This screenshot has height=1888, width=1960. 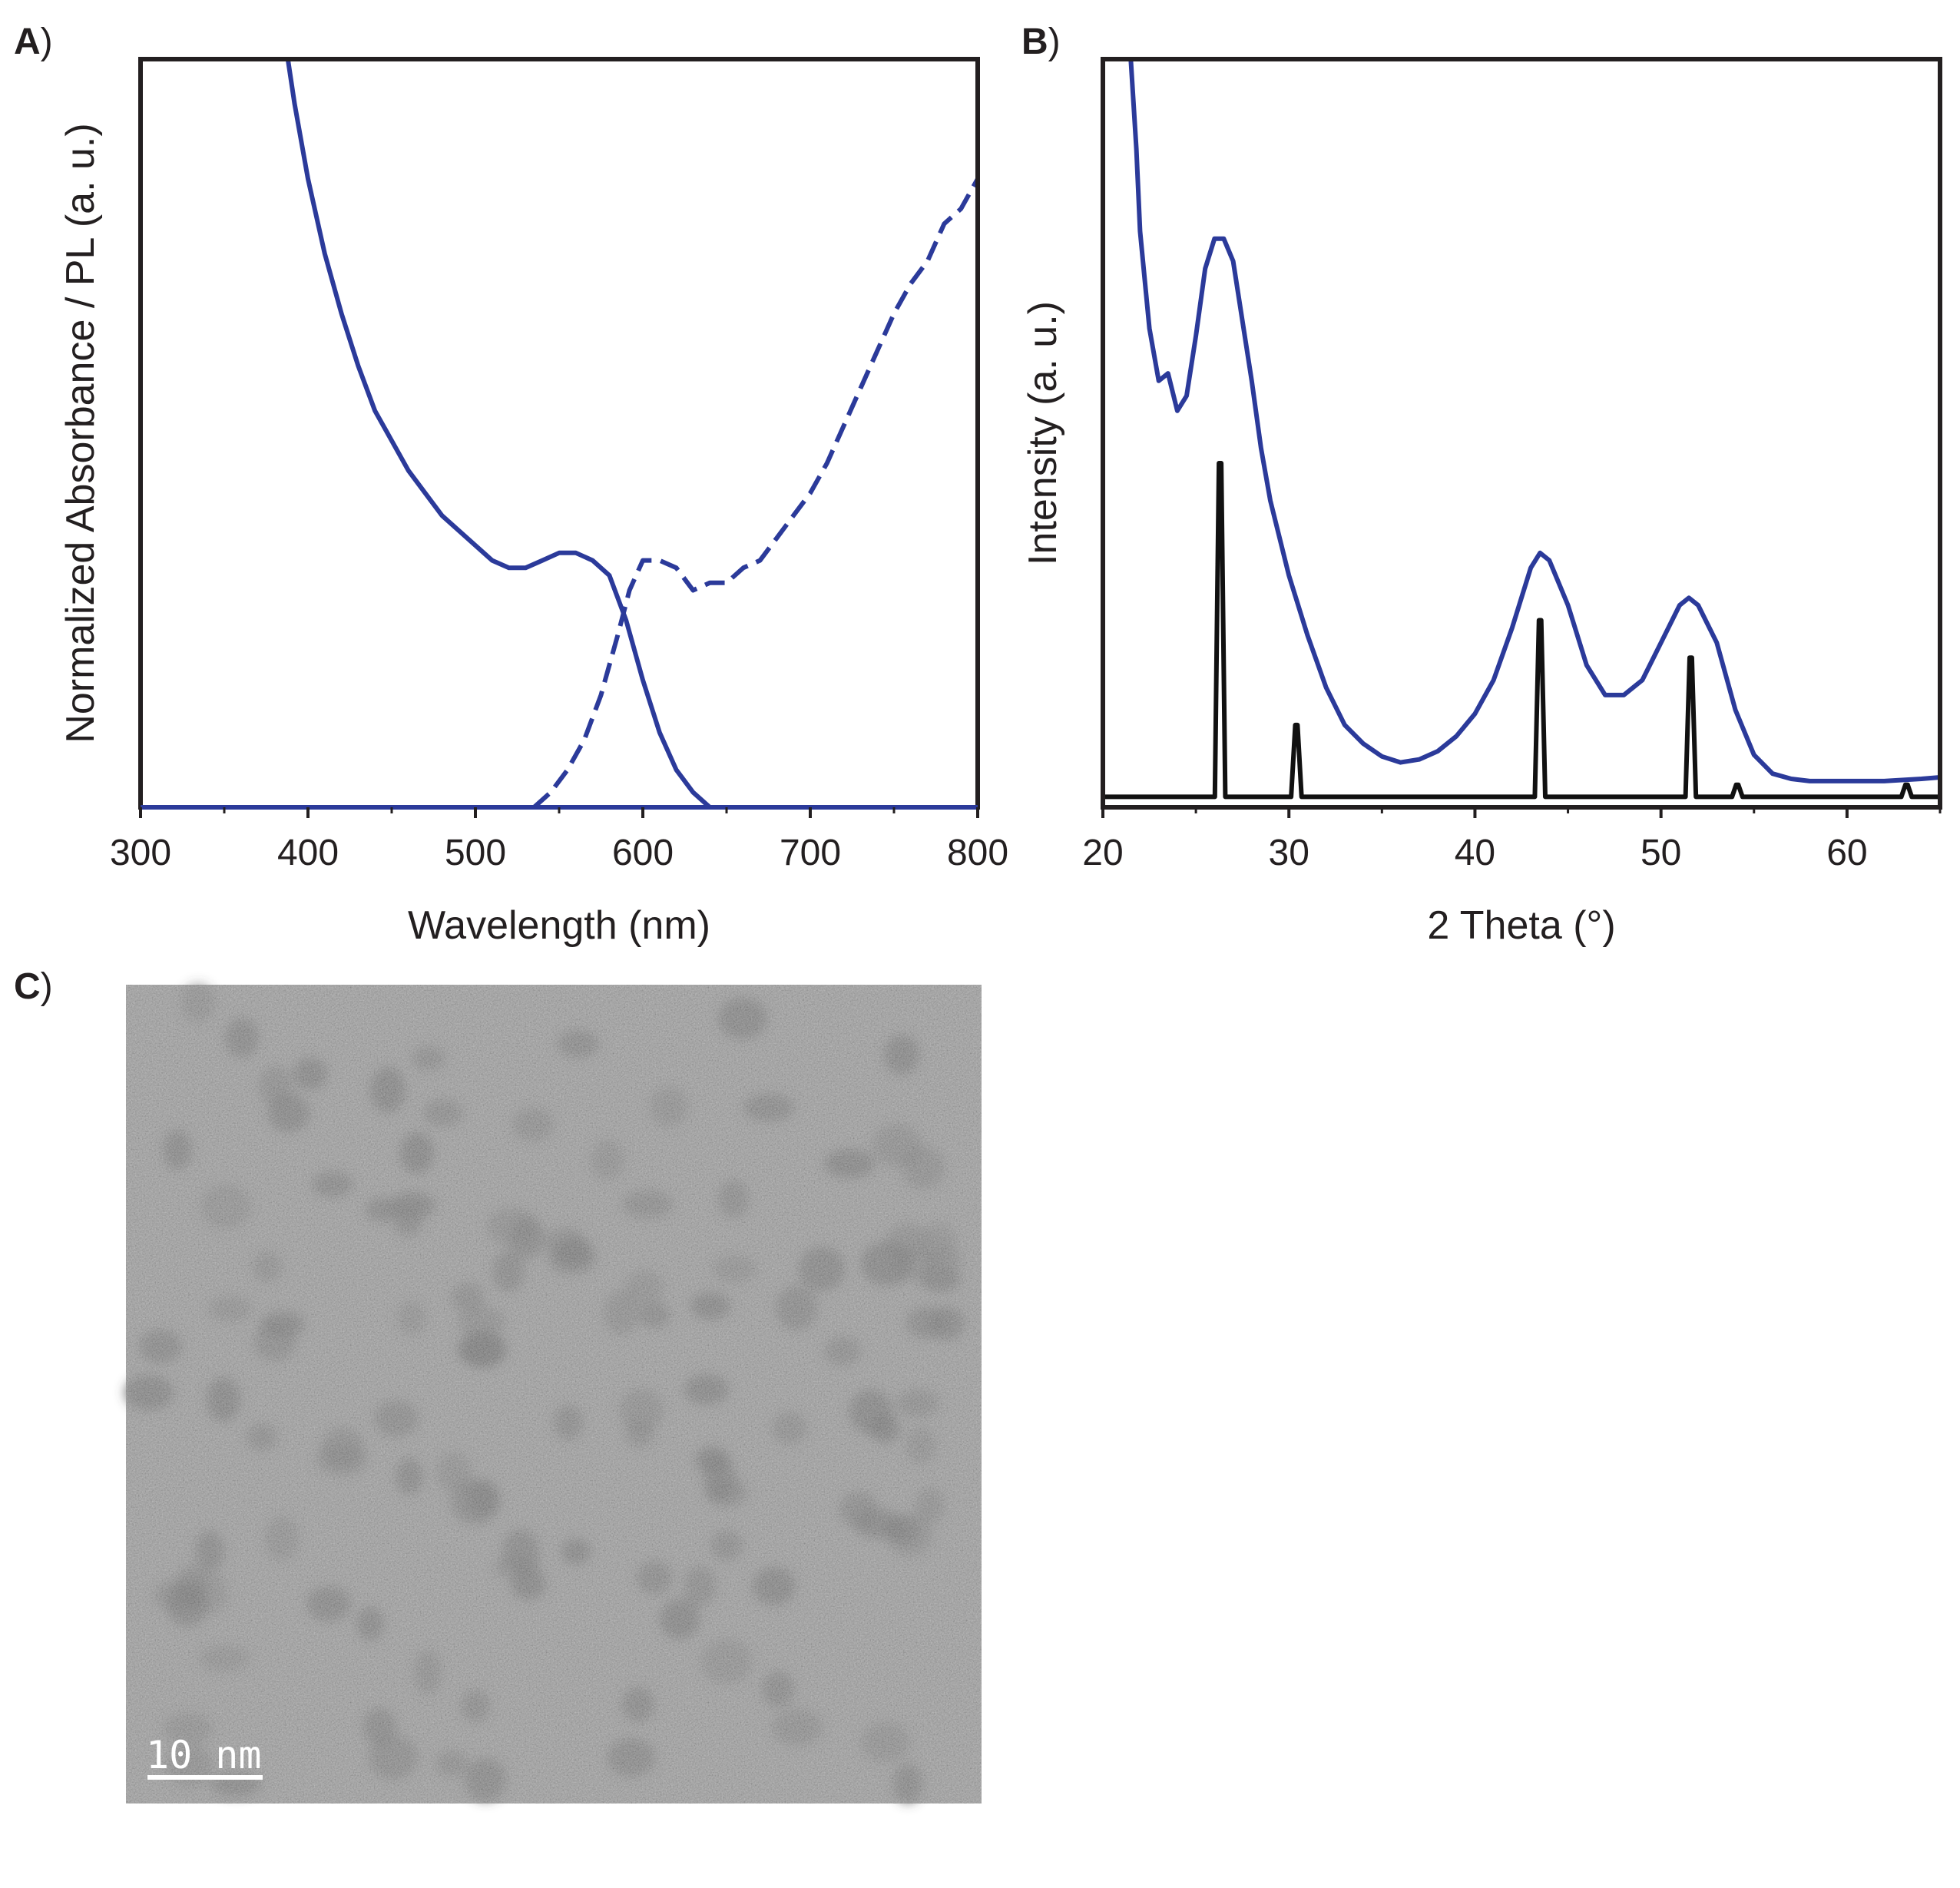 I want to click on reference-series-line, so click(x=1521, y=630).